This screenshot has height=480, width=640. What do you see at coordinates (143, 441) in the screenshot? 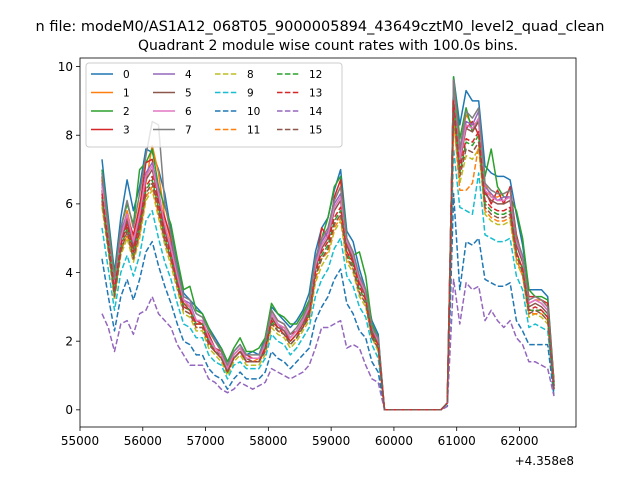
I see `x-tick-label: 56000` at bounding box center [143, 441].